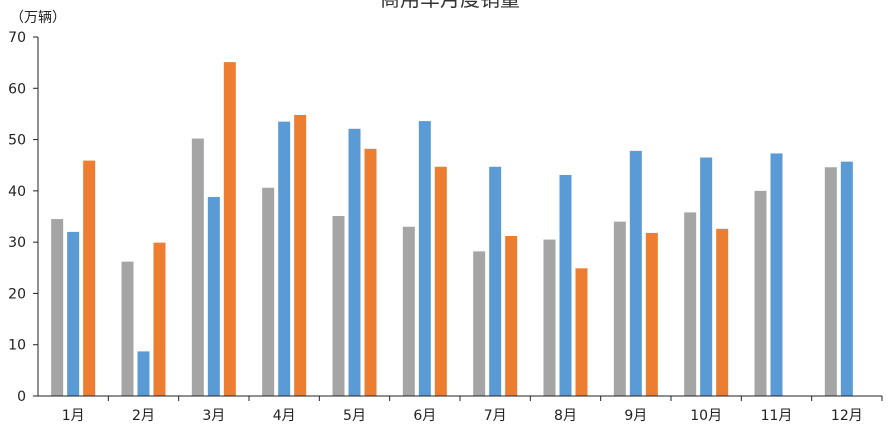 The image size is (896, 443). I want to click on bar-7月-series-2, so click(495, 281).